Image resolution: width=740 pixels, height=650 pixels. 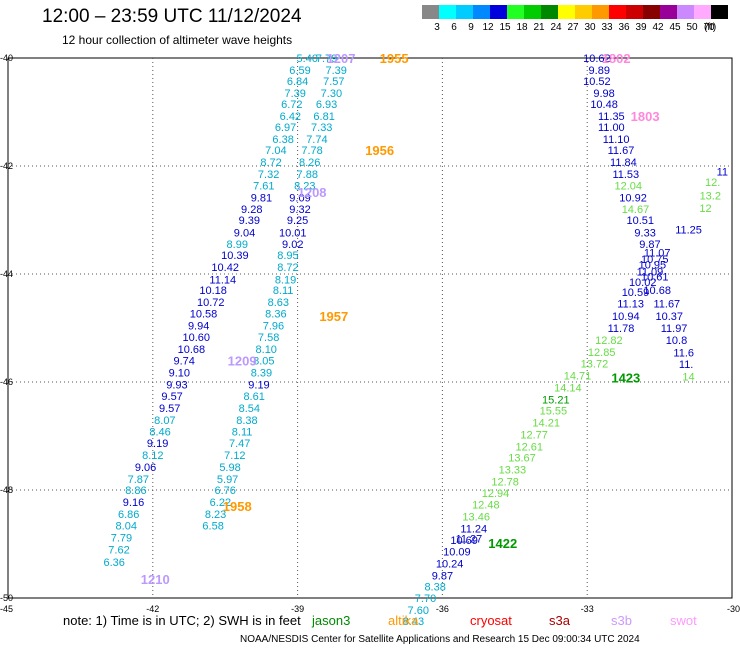 What do you see at coordinates (454, 27) in the screenshot?
I see `scale-label: 6` at bounding box center [454, 27].